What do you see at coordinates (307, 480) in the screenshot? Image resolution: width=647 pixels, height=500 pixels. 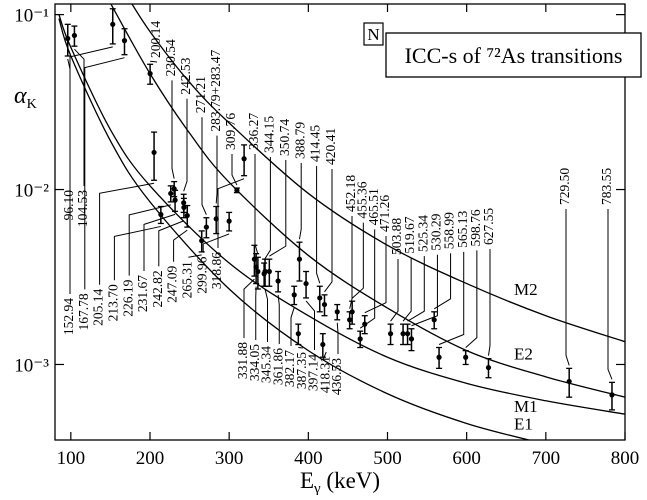 I see `x-label-main: E` at bounding box center [307, 480].